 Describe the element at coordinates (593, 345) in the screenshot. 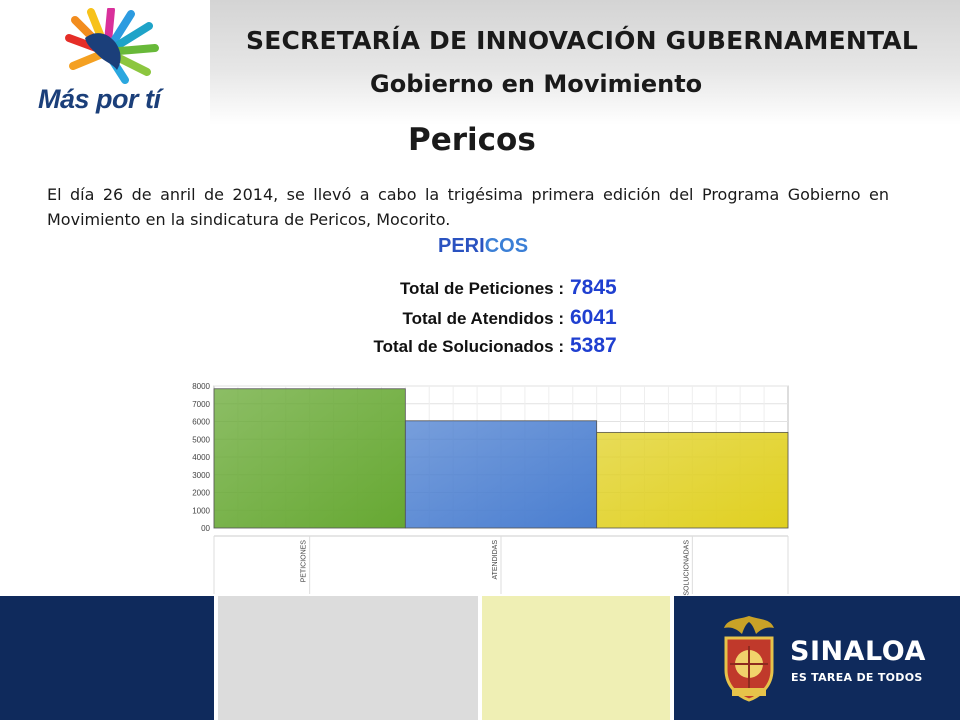

I see `summary-value: 5387` at that location.